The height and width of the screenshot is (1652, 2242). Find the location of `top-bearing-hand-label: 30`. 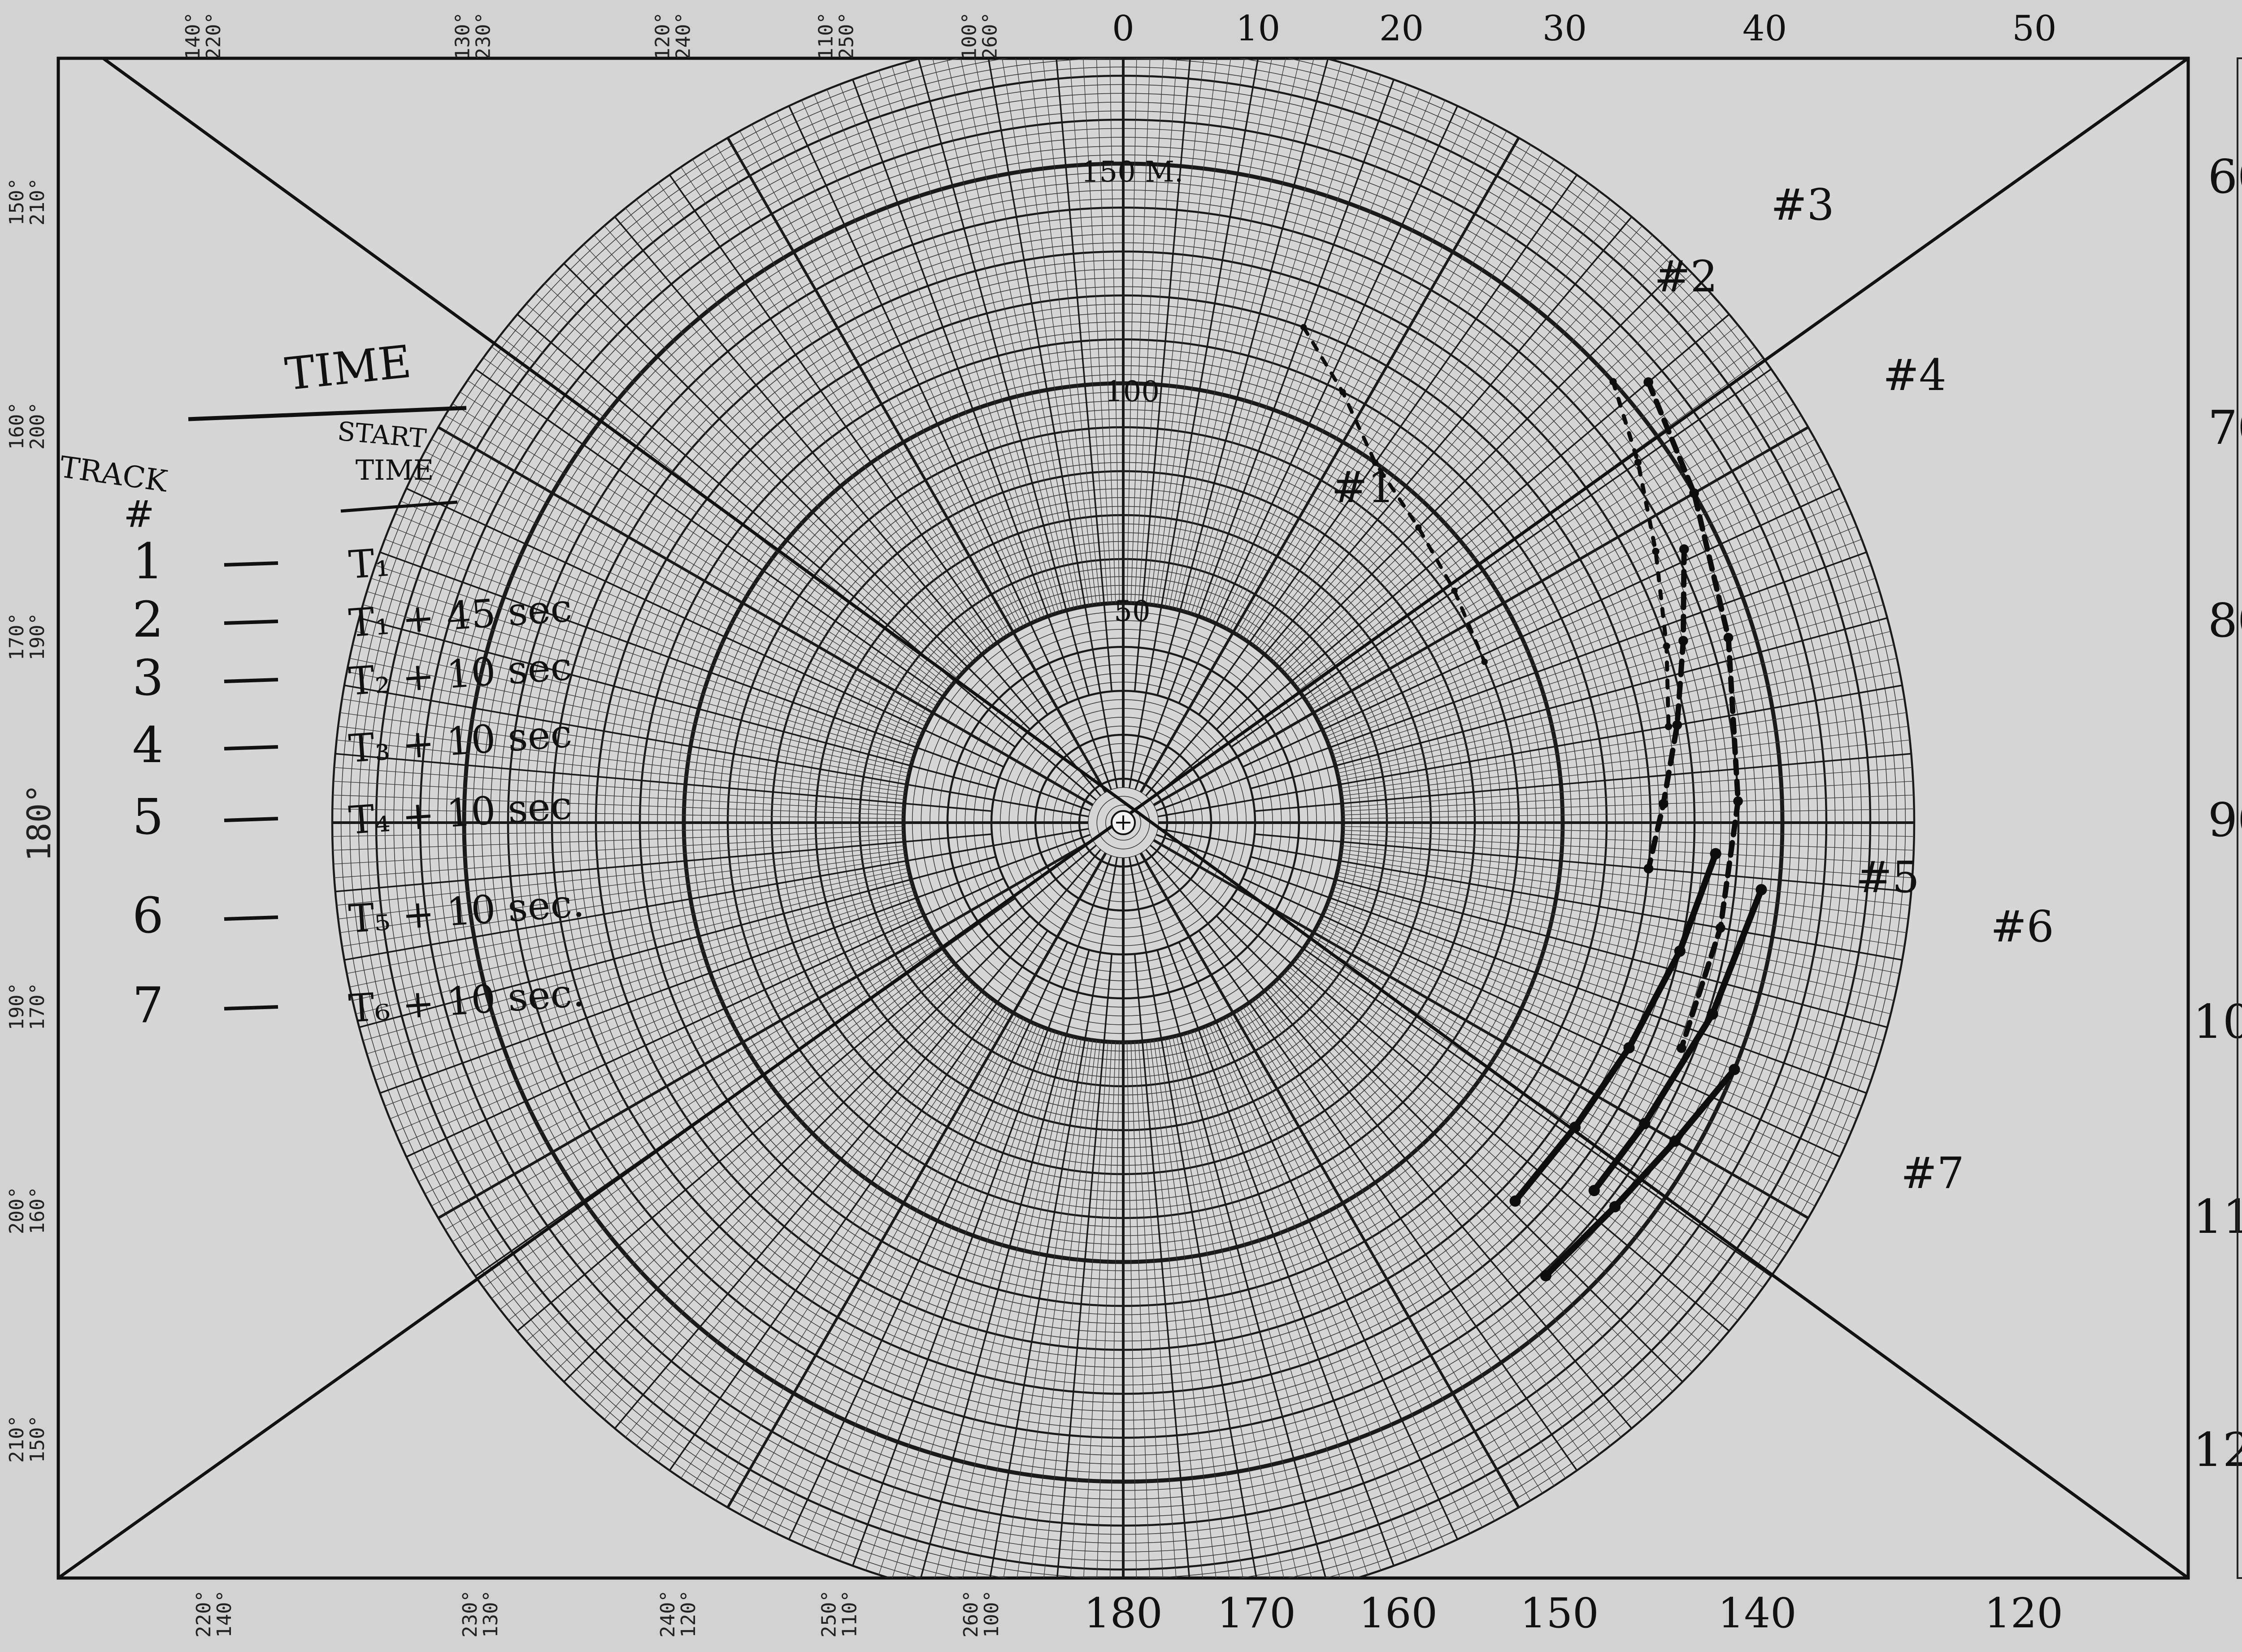

top-bearing-hand-label: 30 is located at coordinates (1564, 29).